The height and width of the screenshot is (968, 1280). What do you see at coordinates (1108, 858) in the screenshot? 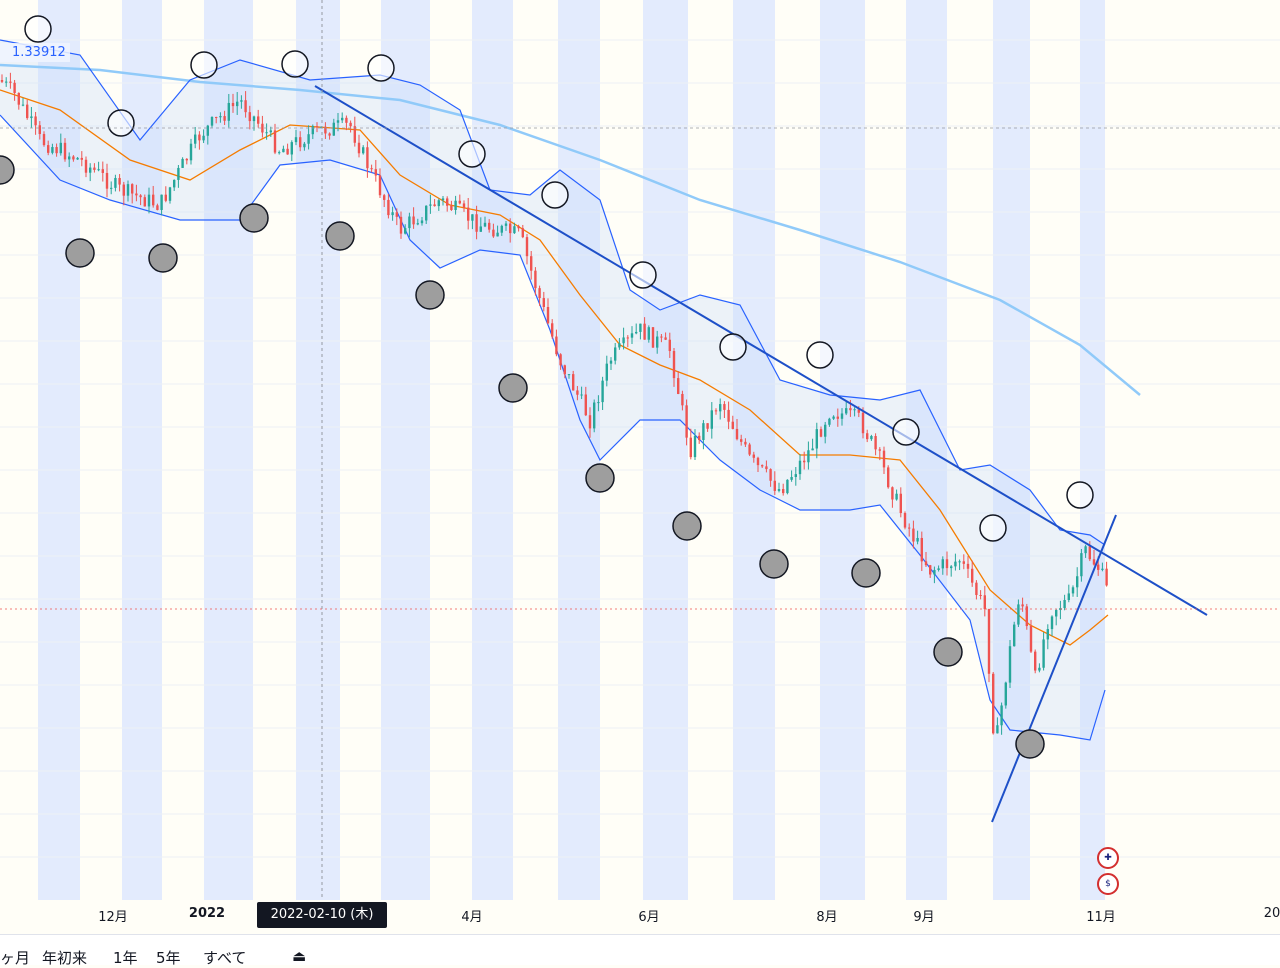
I see `gb-flag-icon: ✚` at bounding box center [1108, 858].